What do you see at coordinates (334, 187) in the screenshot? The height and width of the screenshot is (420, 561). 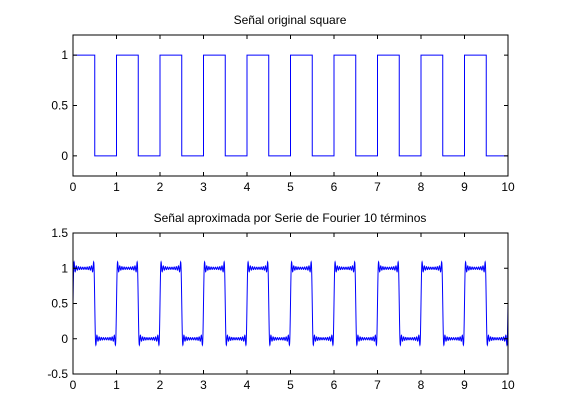 I see `top-x-tick-label: 6` at bounding box center [334, 187].